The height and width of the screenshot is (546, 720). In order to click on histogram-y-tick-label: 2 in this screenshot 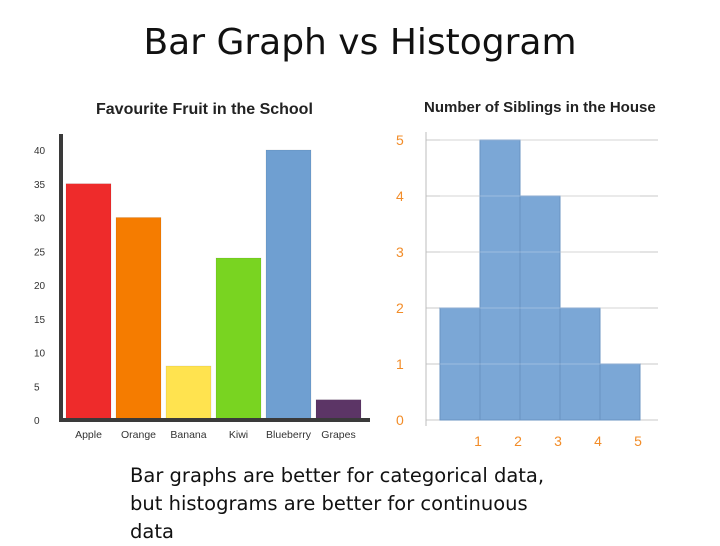, I will do `click(400, 308)`.